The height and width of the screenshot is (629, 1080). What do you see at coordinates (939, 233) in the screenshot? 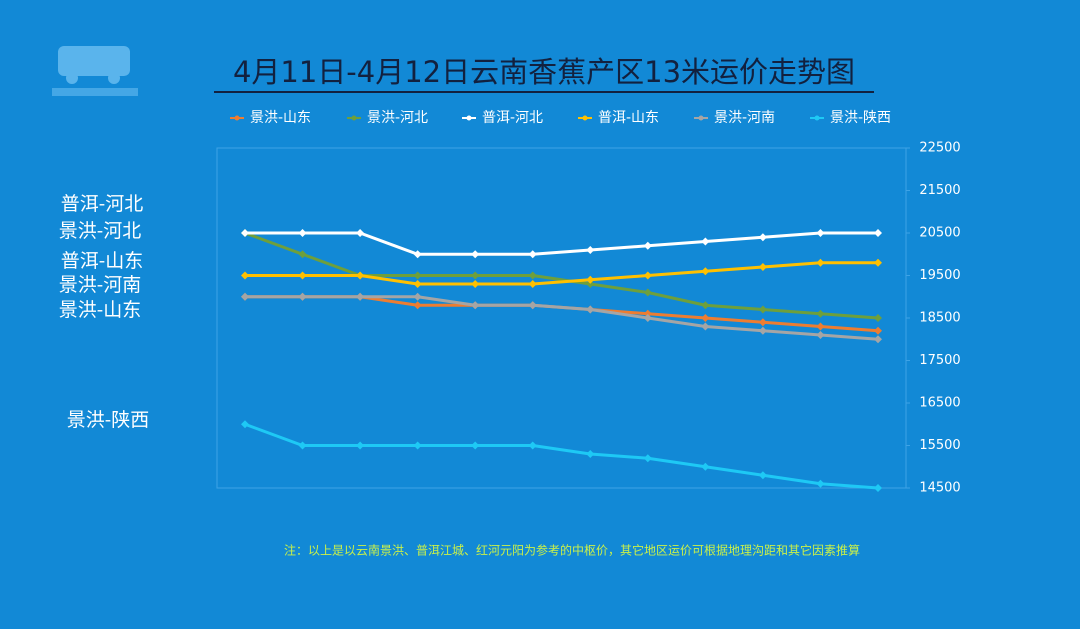
I see `y-tick-label: 20500` at bounding box center [939, 233].